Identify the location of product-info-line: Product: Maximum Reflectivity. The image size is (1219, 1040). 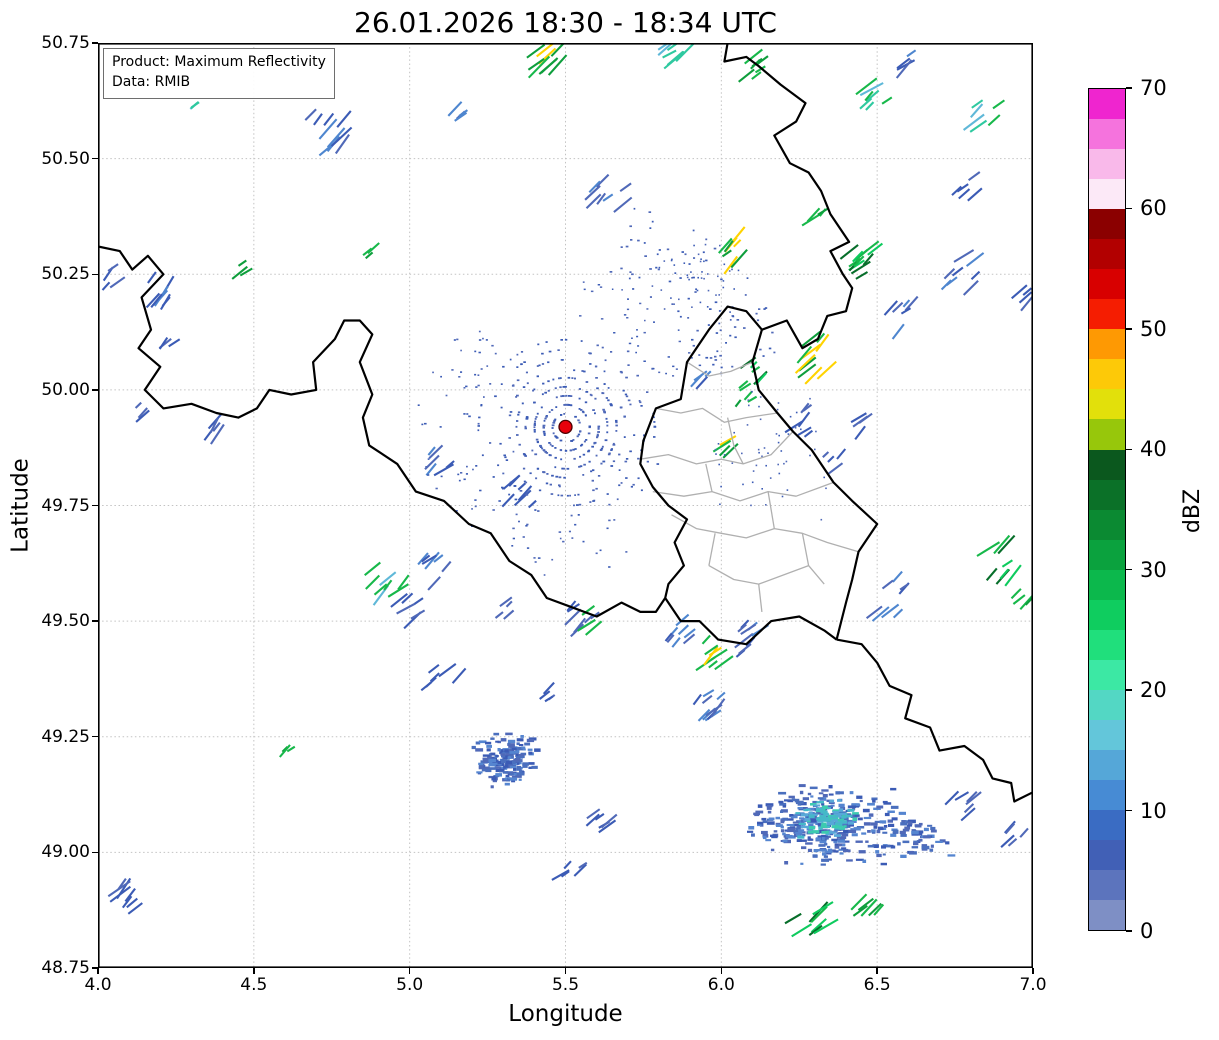
(219, 62).